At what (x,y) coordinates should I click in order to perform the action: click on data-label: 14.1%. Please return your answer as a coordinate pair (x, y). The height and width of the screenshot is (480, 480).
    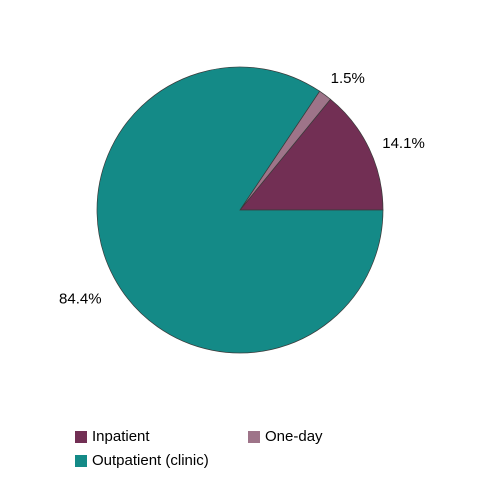
    Looking at the image, I should click on (403, 143).